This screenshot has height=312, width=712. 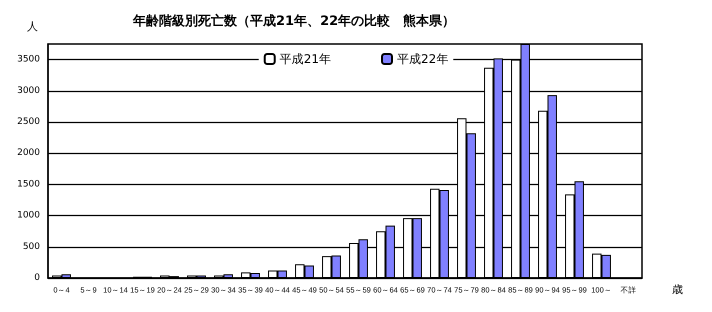 What do you see at coordinates (306, 59) in the screenshot?
I see `legend-label: 平成21年` at bounding box center [306, 59].